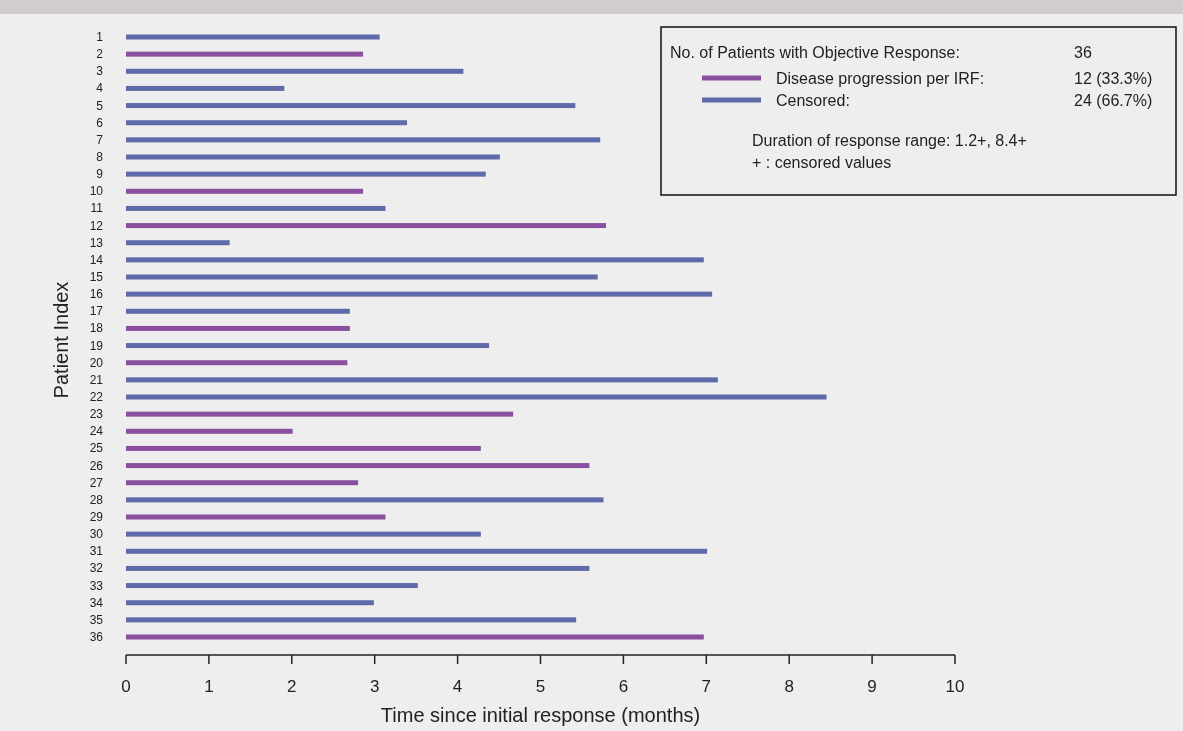 Image resolution: width=1183 pixels, height=731 pixels. What do you see at coordinates (955, 686) in the screenshot?
I see `x-tick-label: 10` at bounding box center [955, 686].